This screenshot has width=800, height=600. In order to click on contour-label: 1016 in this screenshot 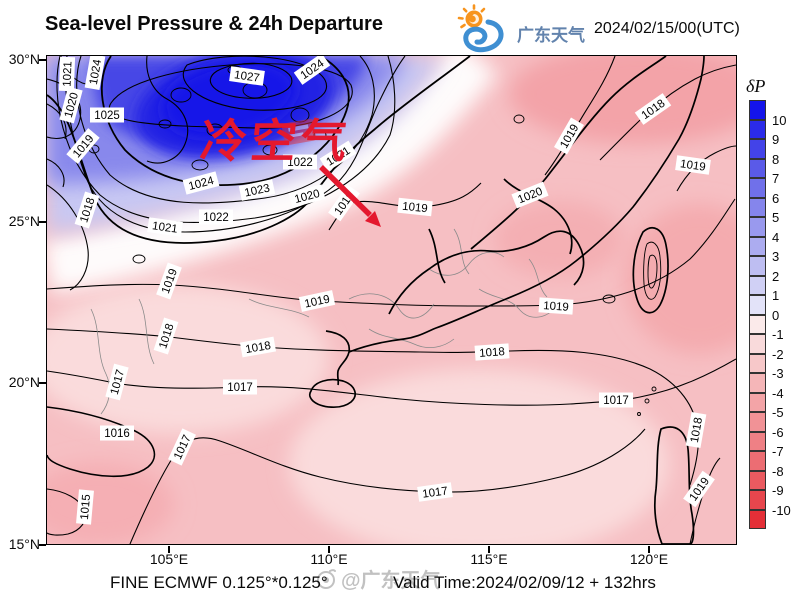, I will do `click(117, 433)`.